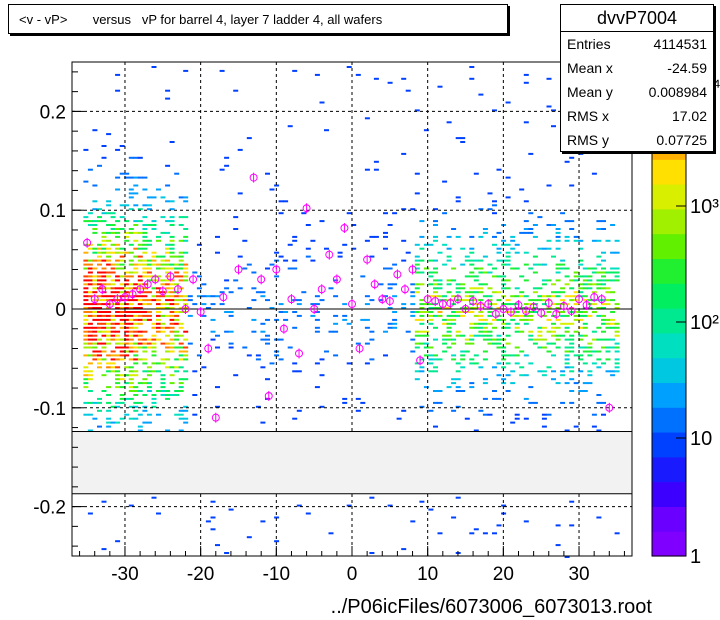  Describe the element at coordinates (200, 574) in the screenshot. I see `x-tick-label: -20` at that location.